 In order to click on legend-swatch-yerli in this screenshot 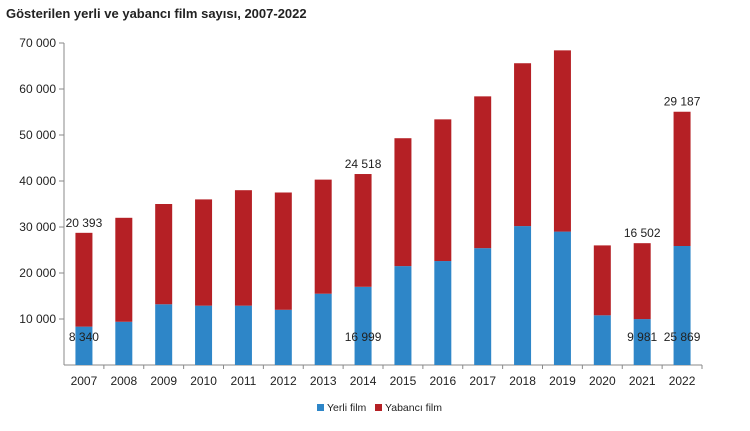, I will do `click(320, 407)`.